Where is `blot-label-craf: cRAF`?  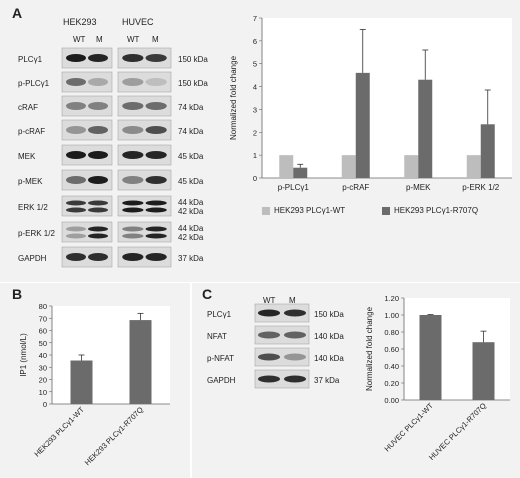
blot-label-craf: cRAF is located at coordinates (28, 107).